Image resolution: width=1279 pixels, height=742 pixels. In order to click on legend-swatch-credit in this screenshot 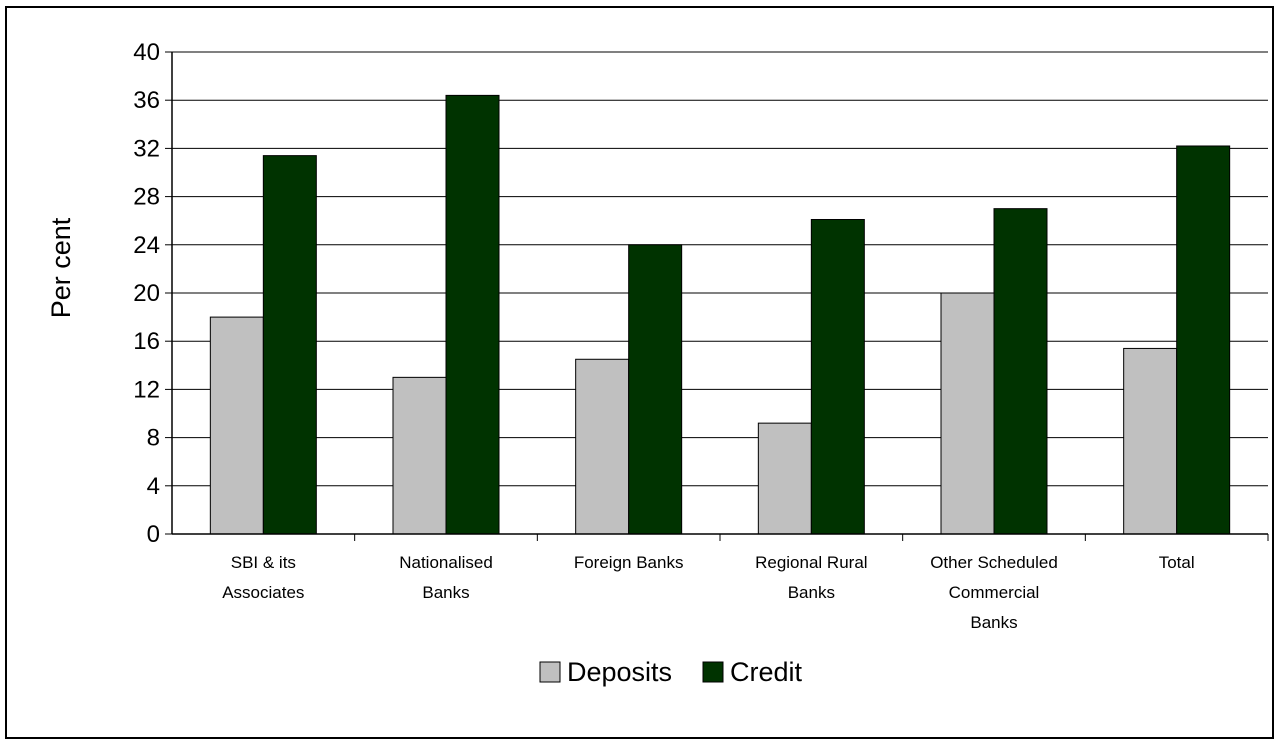, I will do `click(713, 672)`.